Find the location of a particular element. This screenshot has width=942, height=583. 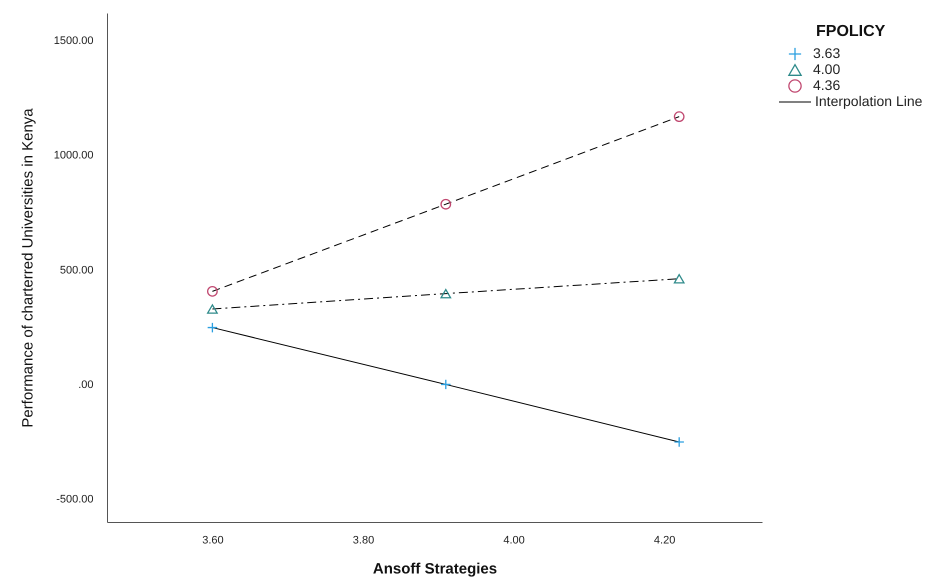

y-tick-label: -500.00 is located at coordinates (75, 500).